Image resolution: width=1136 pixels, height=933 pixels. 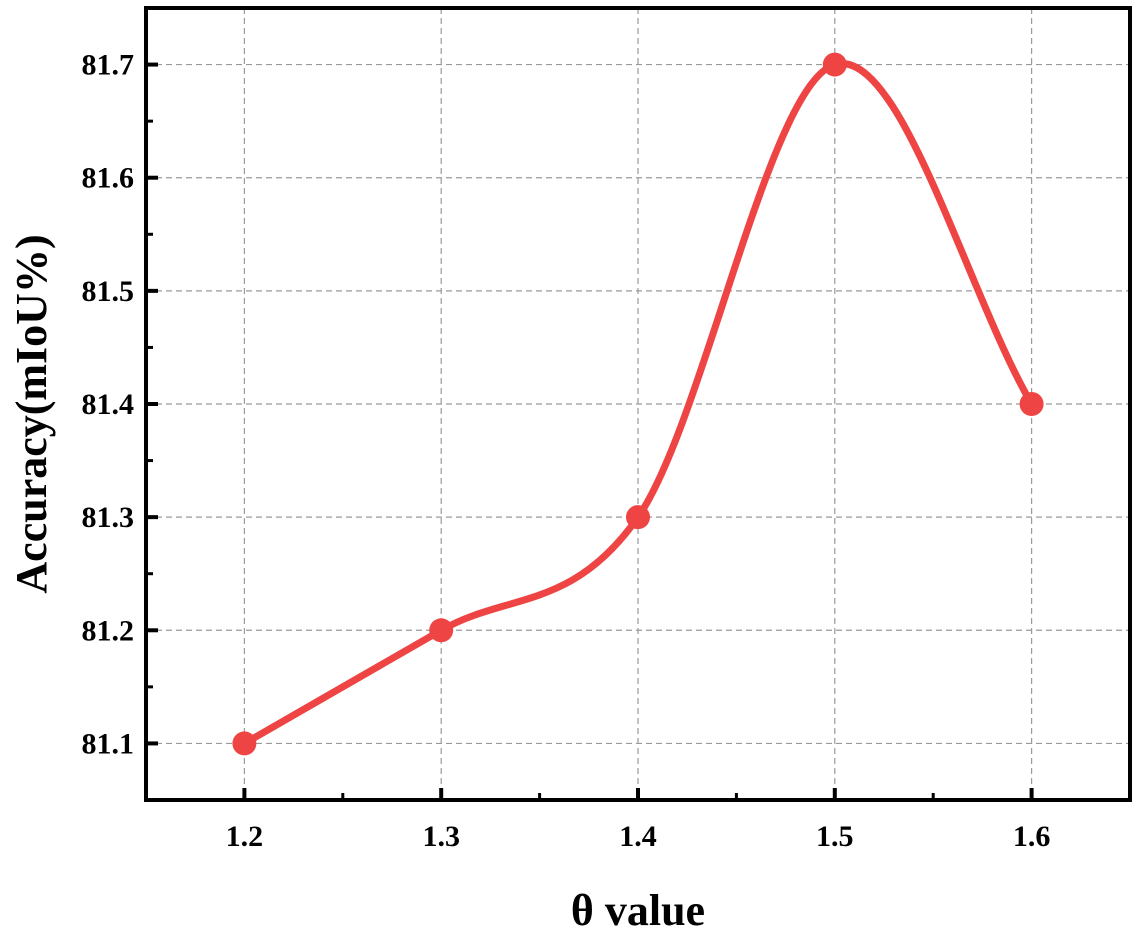 I want to click on x-tick-label: 1.4, so click(x=638, y=836).